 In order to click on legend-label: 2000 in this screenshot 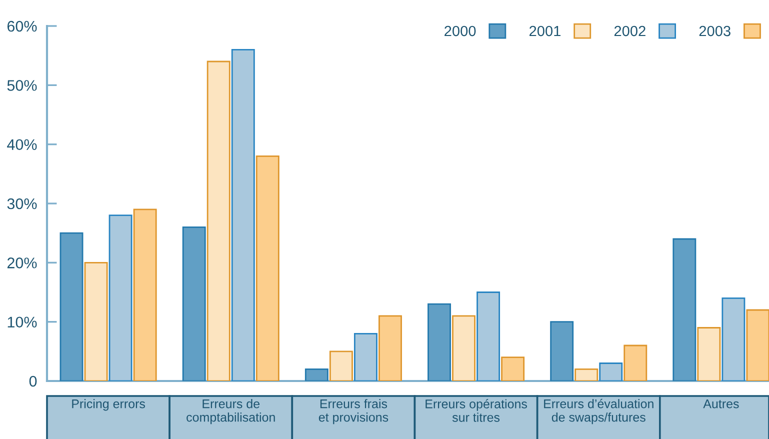, I will do `click(460, 31)`.